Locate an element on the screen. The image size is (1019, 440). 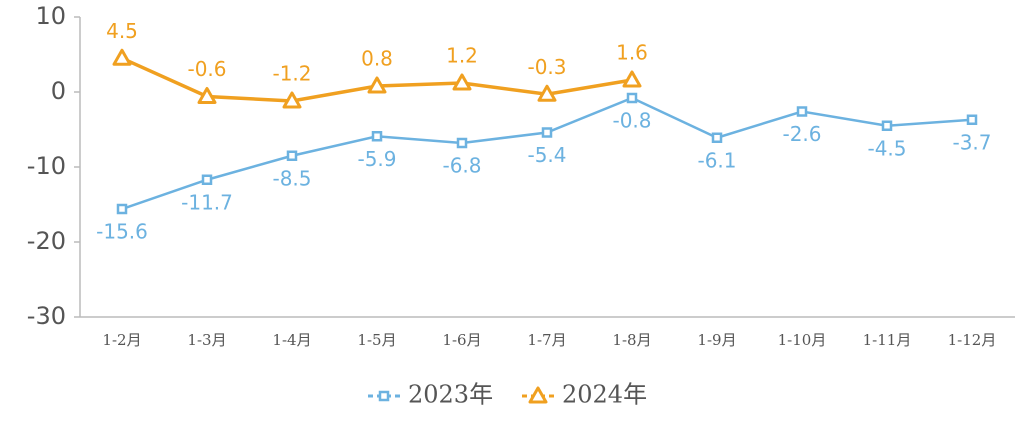
legend-label: 2023年 is located at coordinates (450, 395).